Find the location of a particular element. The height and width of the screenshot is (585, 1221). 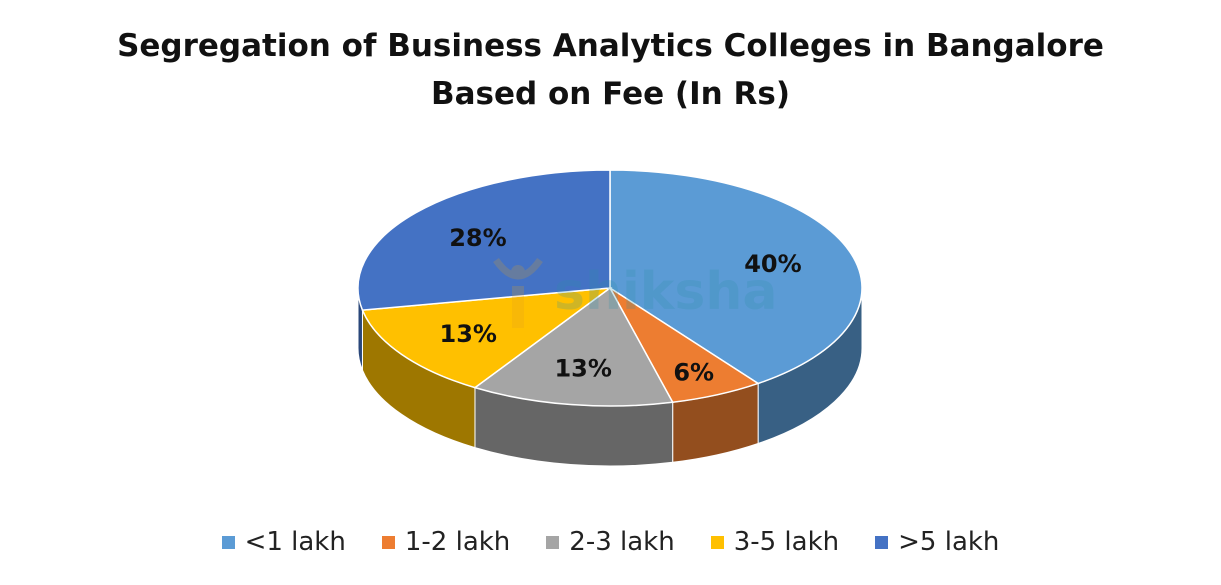

chart-title-line-2: Based on Fee (In Rs) is located at coordinates (610, 94).